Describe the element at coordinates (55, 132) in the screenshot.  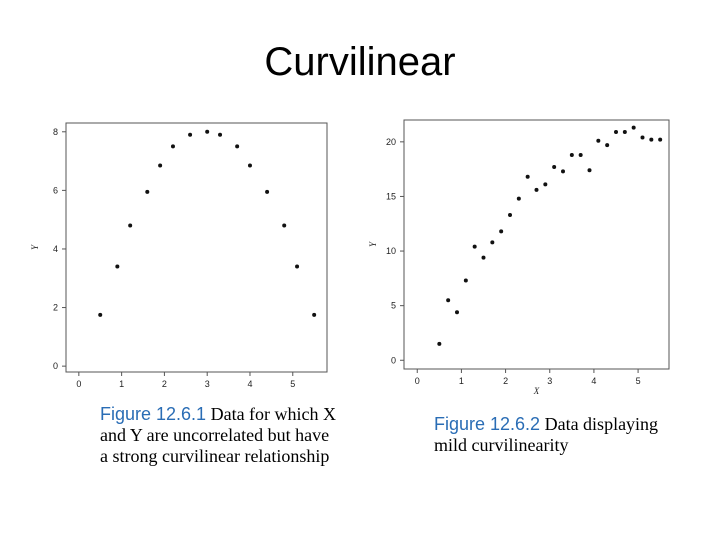
I see `y-tick-label: 8` at that location.